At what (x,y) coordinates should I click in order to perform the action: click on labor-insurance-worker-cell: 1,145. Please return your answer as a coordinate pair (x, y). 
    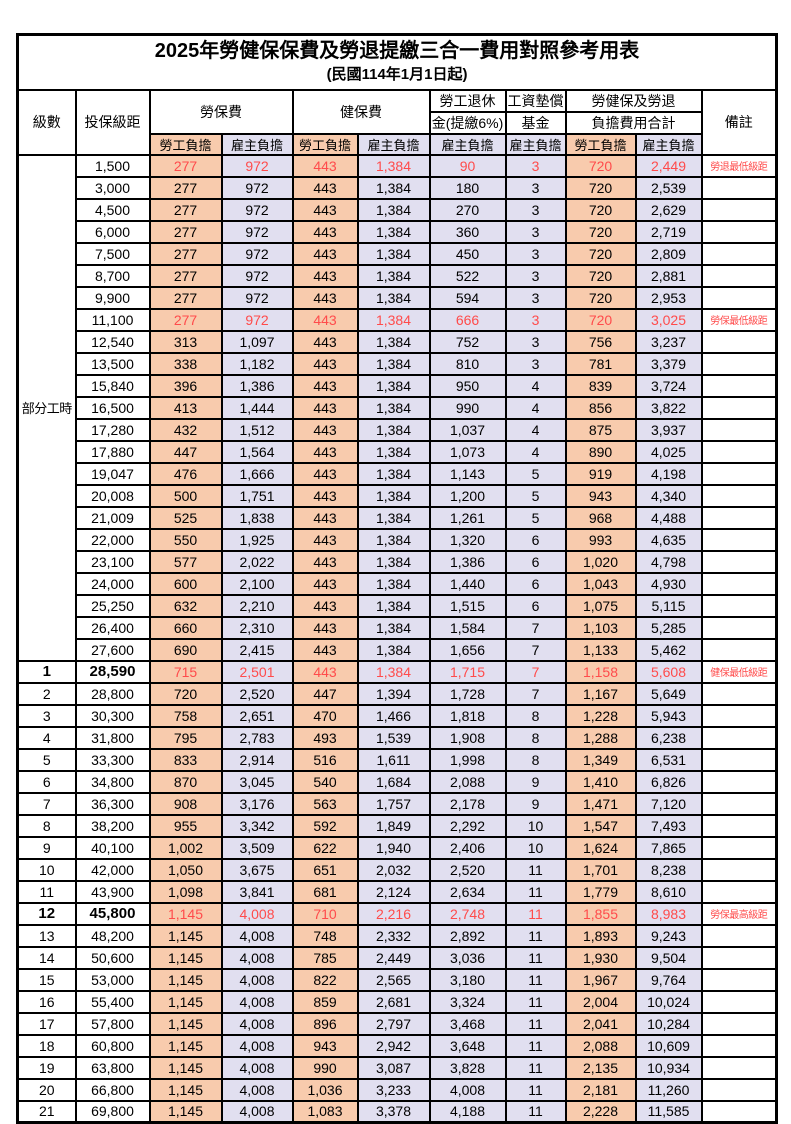
    Looking at the image, I should click on (185, 913).